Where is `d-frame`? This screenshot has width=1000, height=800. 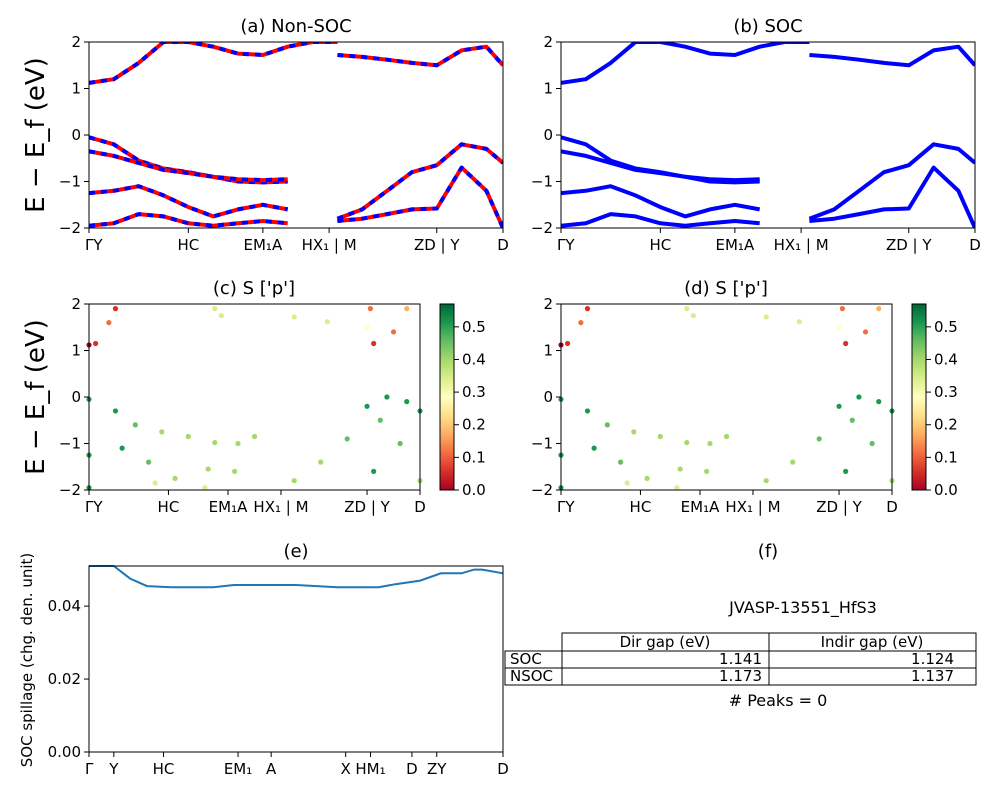 d-frame is located at coordinates (726, 397).